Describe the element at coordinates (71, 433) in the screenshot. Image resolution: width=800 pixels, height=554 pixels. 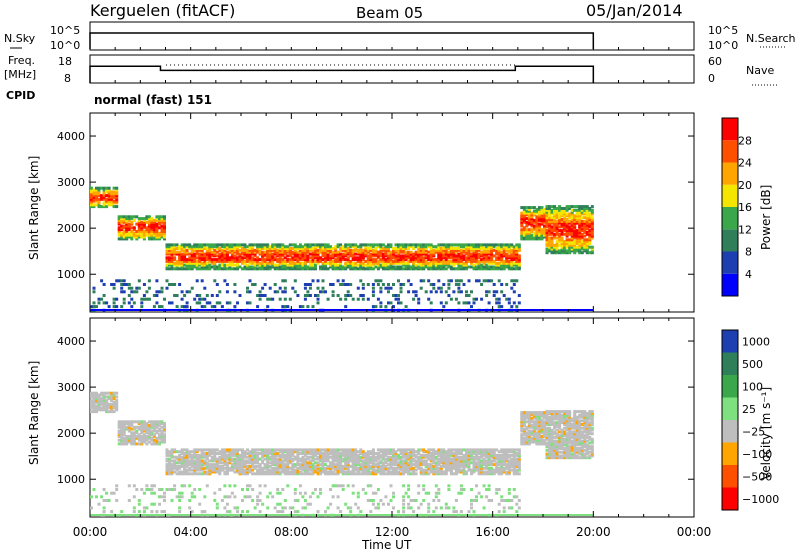
I see `ytick-label-1-1: 2000` at that location.